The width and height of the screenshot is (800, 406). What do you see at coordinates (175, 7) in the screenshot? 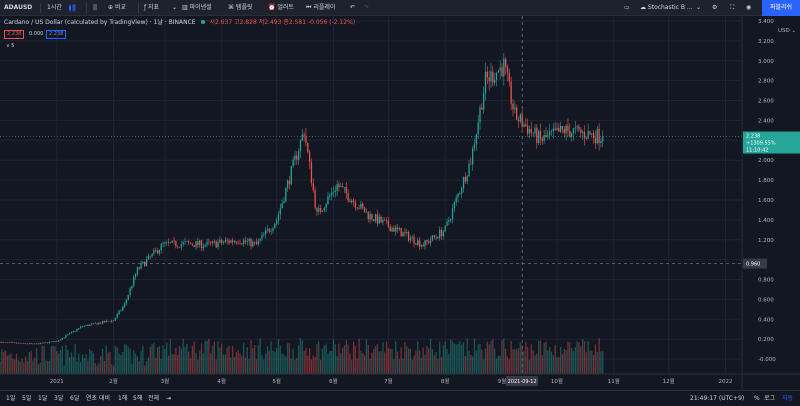
I see `indicators-dropdown-icon: ⌄` at bounding box center [175, 7].